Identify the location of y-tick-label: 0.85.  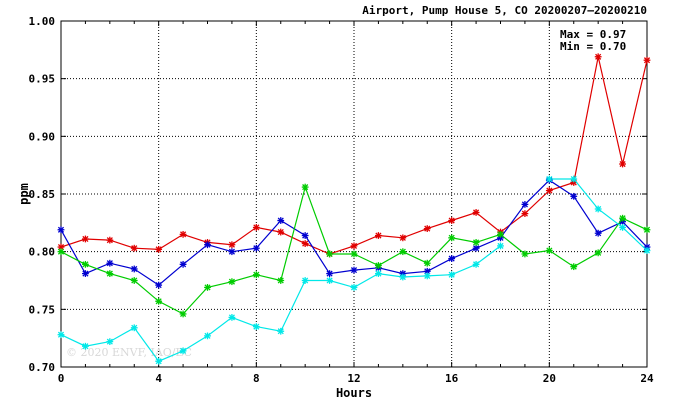
(42, 194).